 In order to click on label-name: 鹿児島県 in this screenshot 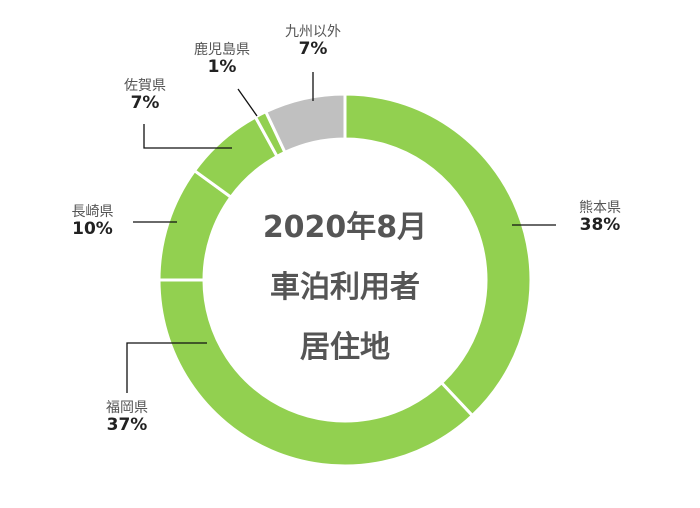, I will do `click(222, 50)`.